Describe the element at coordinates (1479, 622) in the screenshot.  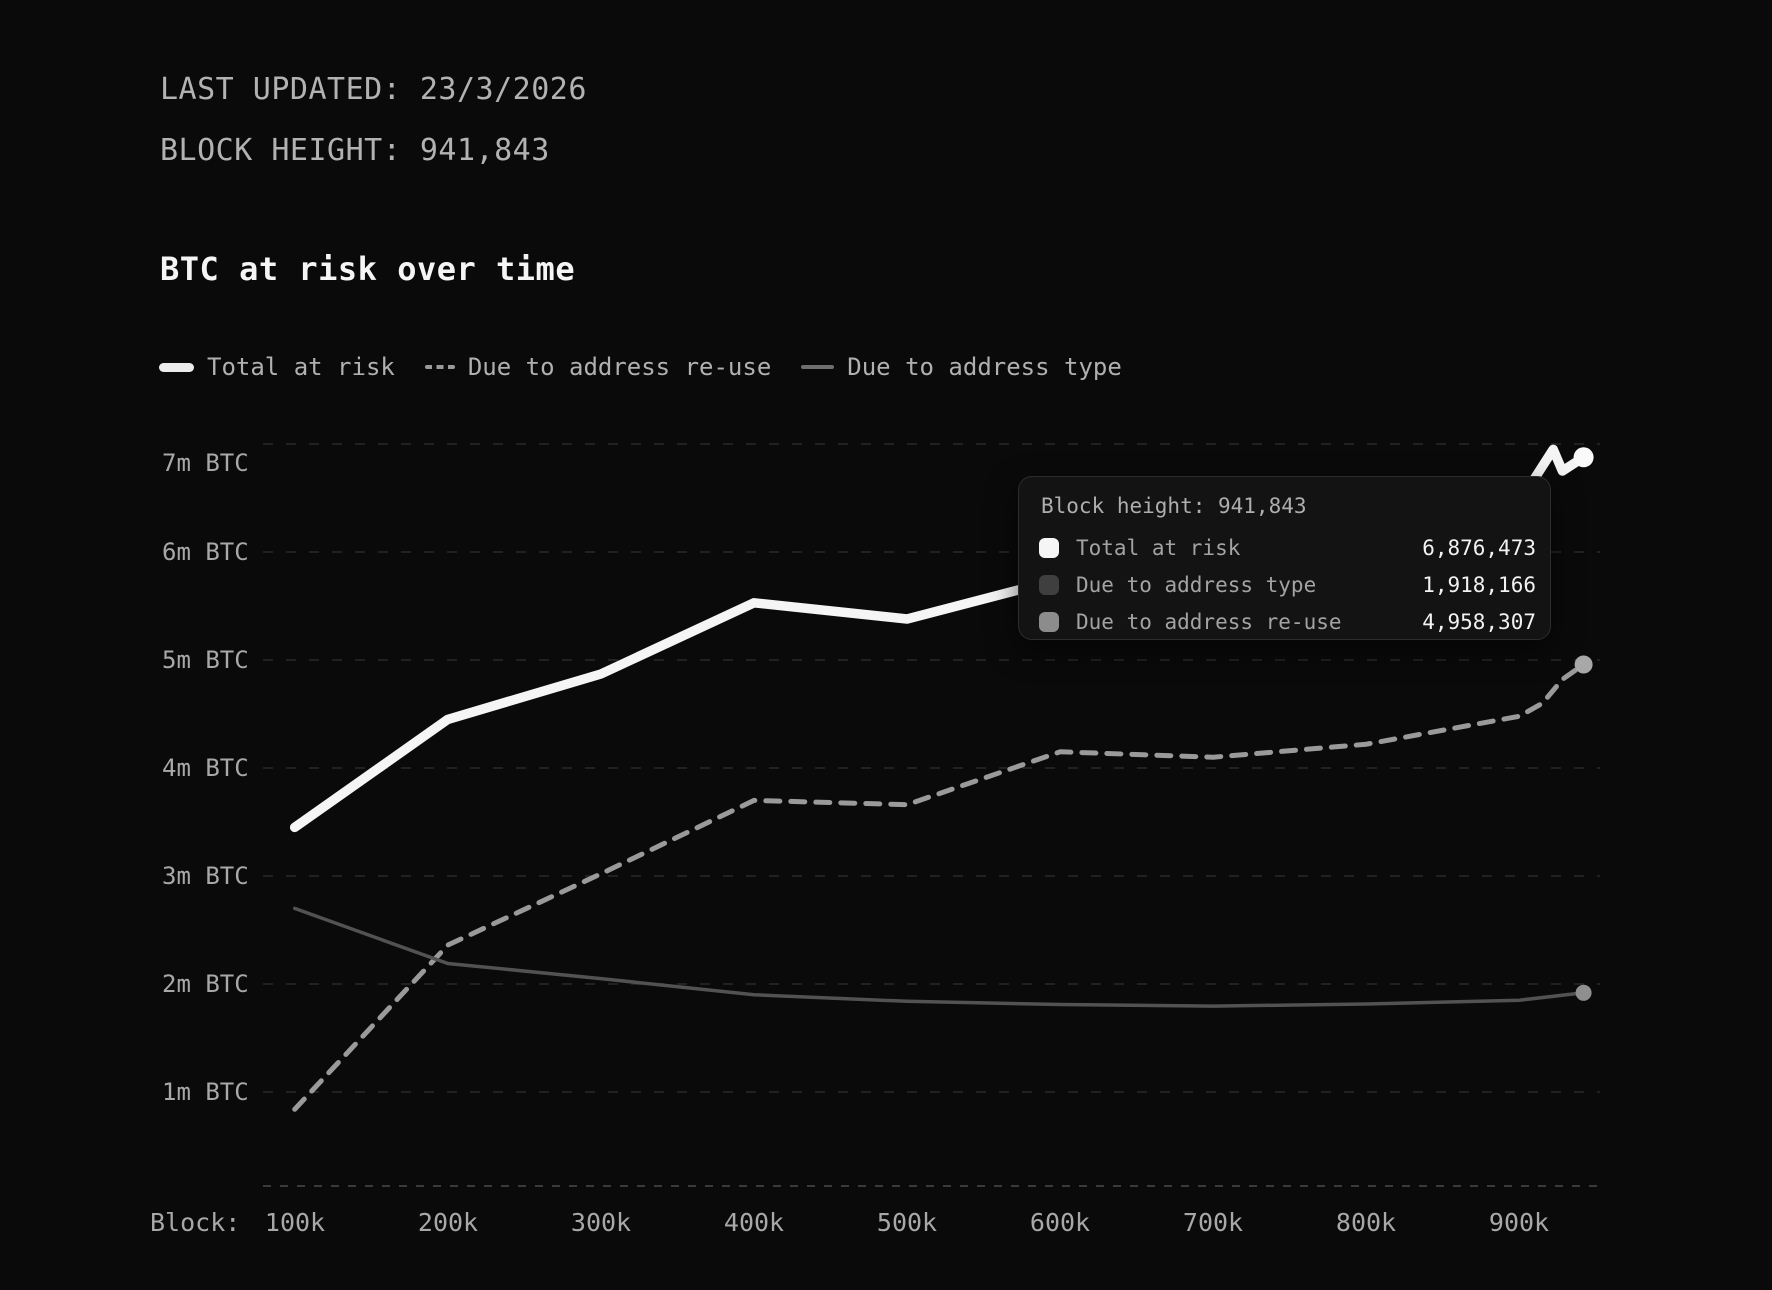
I see `tooltip-value: 4,958,307` at that location.